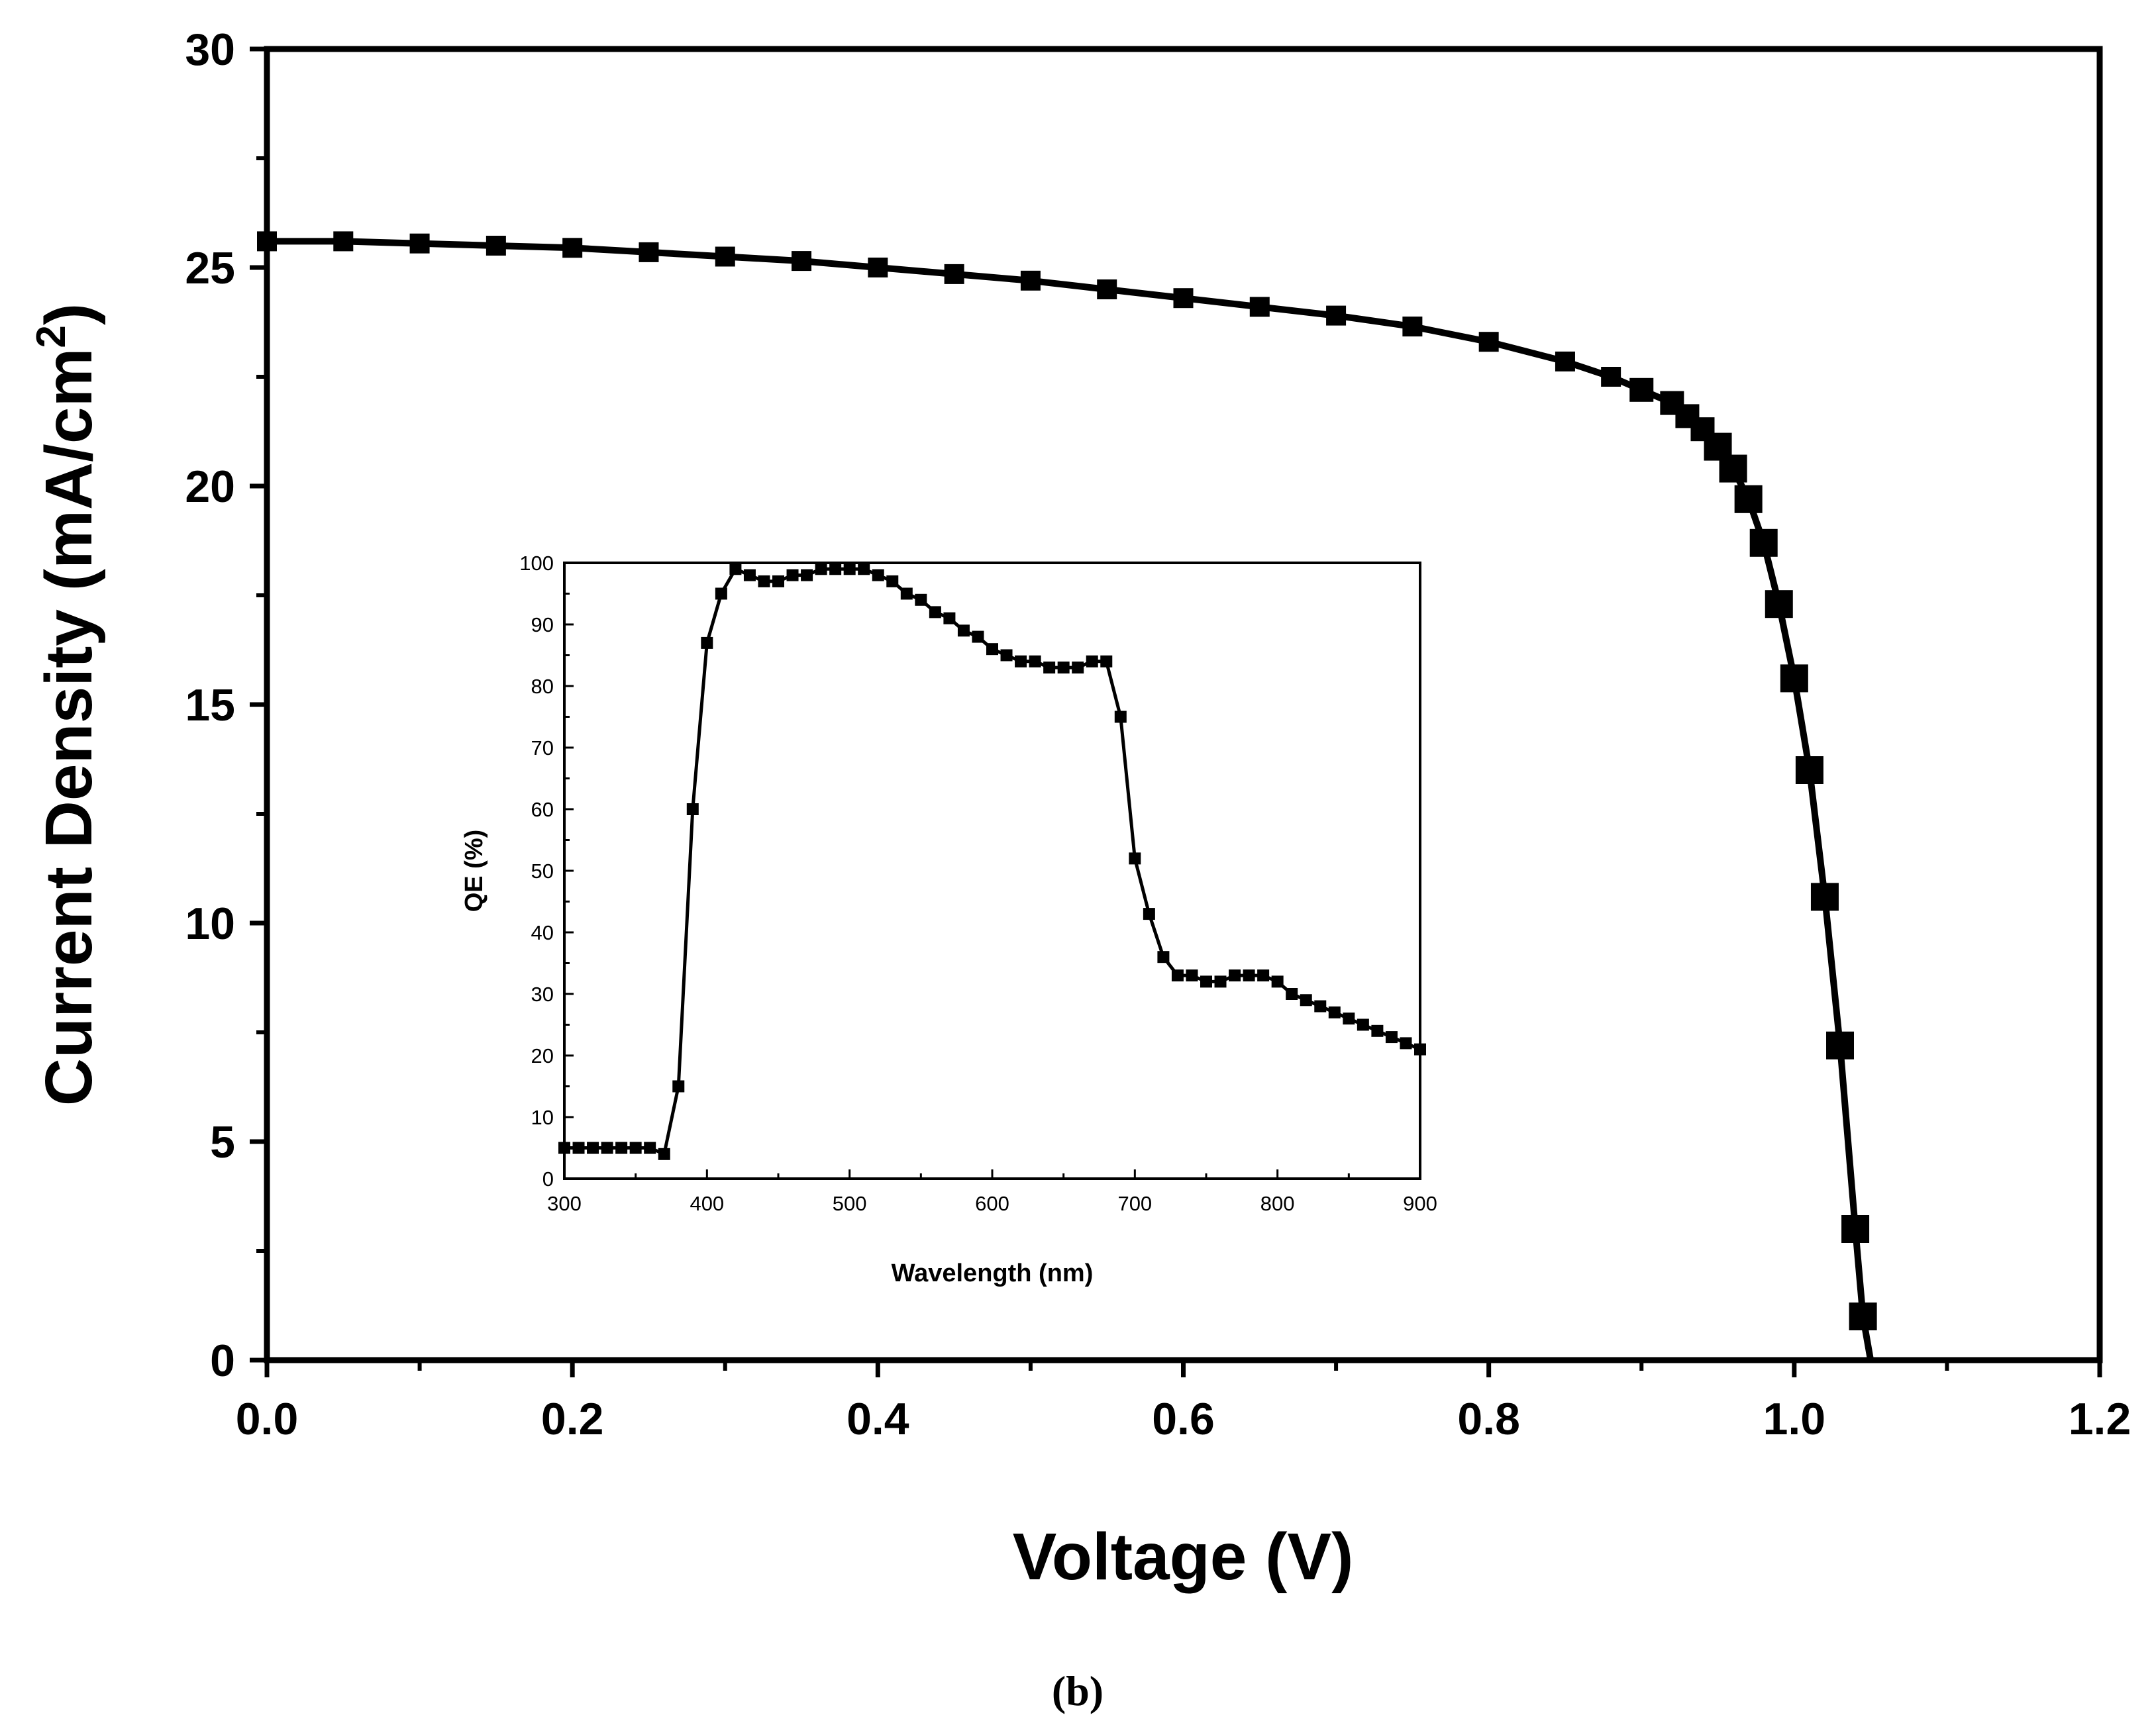 The height and width of the screenshot is (1723, 2156). What do you see at coordinates (542, 1117) in the screenshot?
I see `inset-y-tick-label: 10` at bounding box center [542, 1117].